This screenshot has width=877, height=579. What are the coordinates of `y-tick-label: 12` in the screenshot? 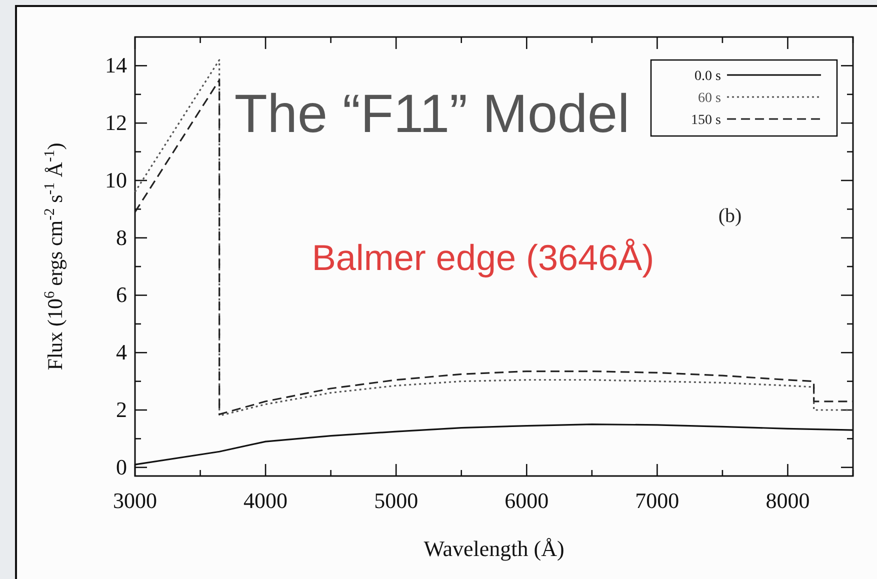 It's located at (116, 123).